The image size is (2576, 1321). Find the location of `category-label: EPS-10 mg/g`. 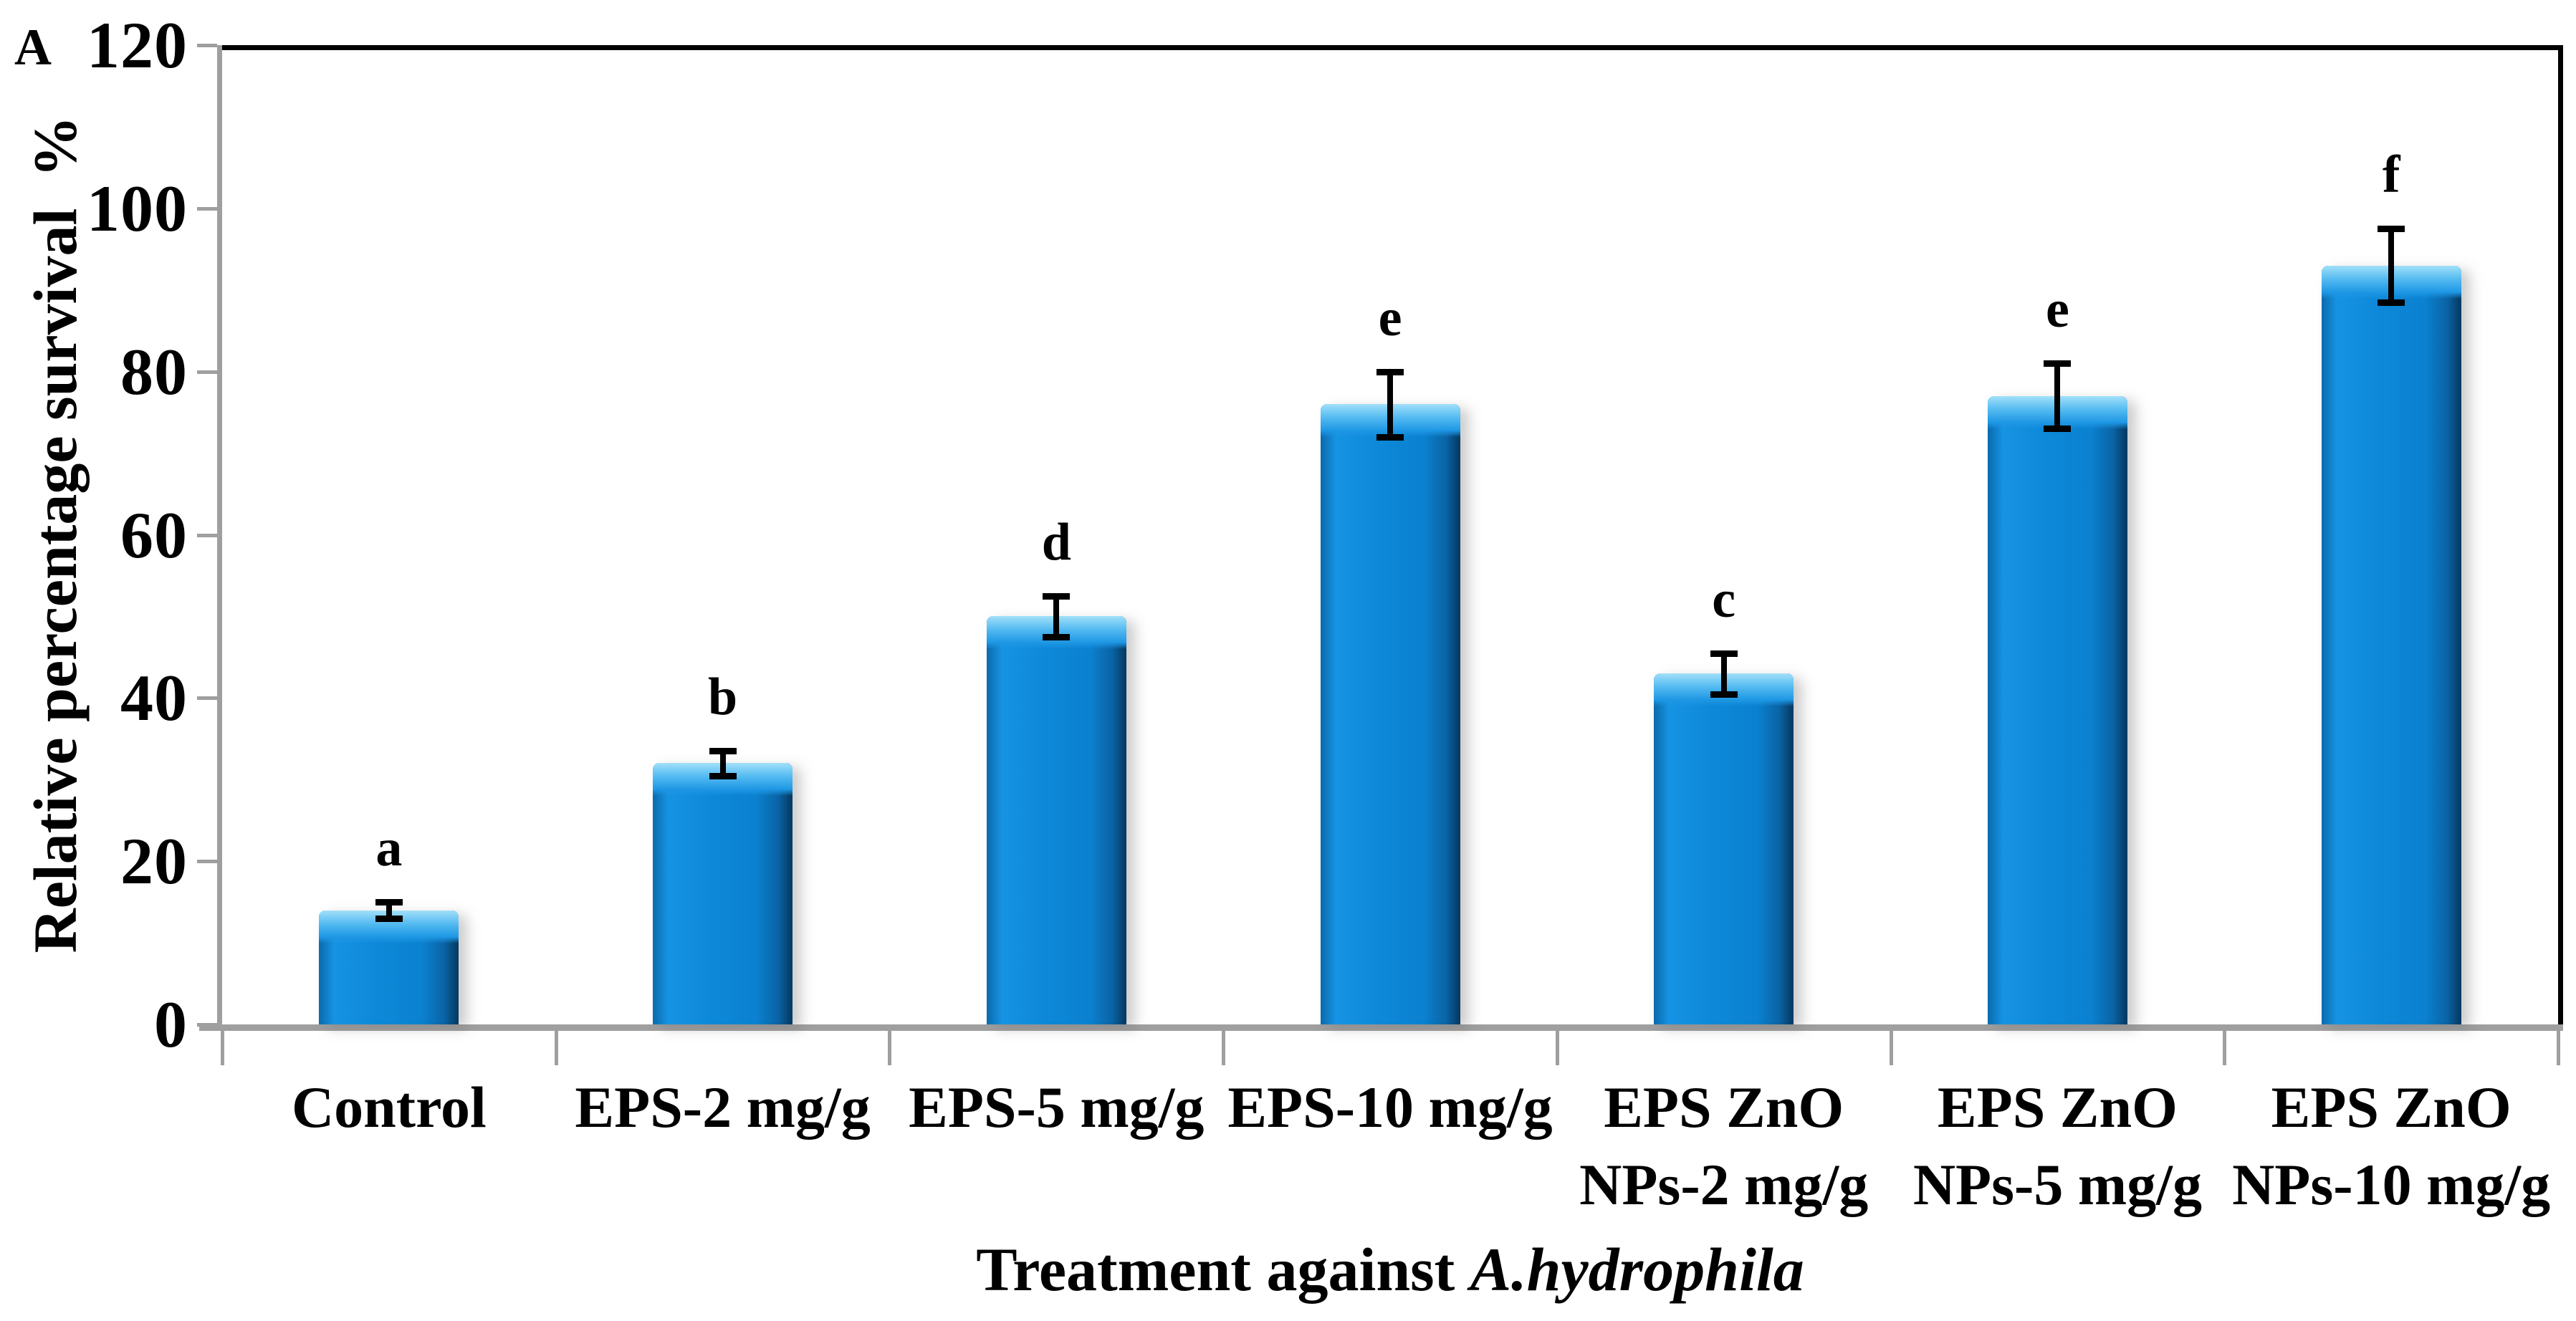

category-label: EPS-10 mg/g is located at coordinates (1390, 1108).